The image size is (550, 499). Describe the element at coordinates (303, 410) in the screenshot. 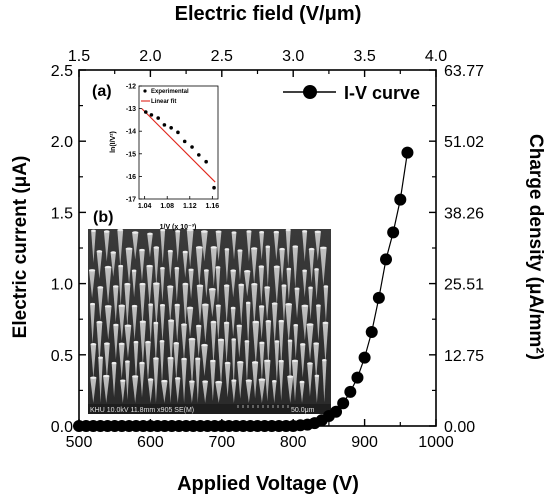

I see `sem-caption-right: 50.0μm` at that location.